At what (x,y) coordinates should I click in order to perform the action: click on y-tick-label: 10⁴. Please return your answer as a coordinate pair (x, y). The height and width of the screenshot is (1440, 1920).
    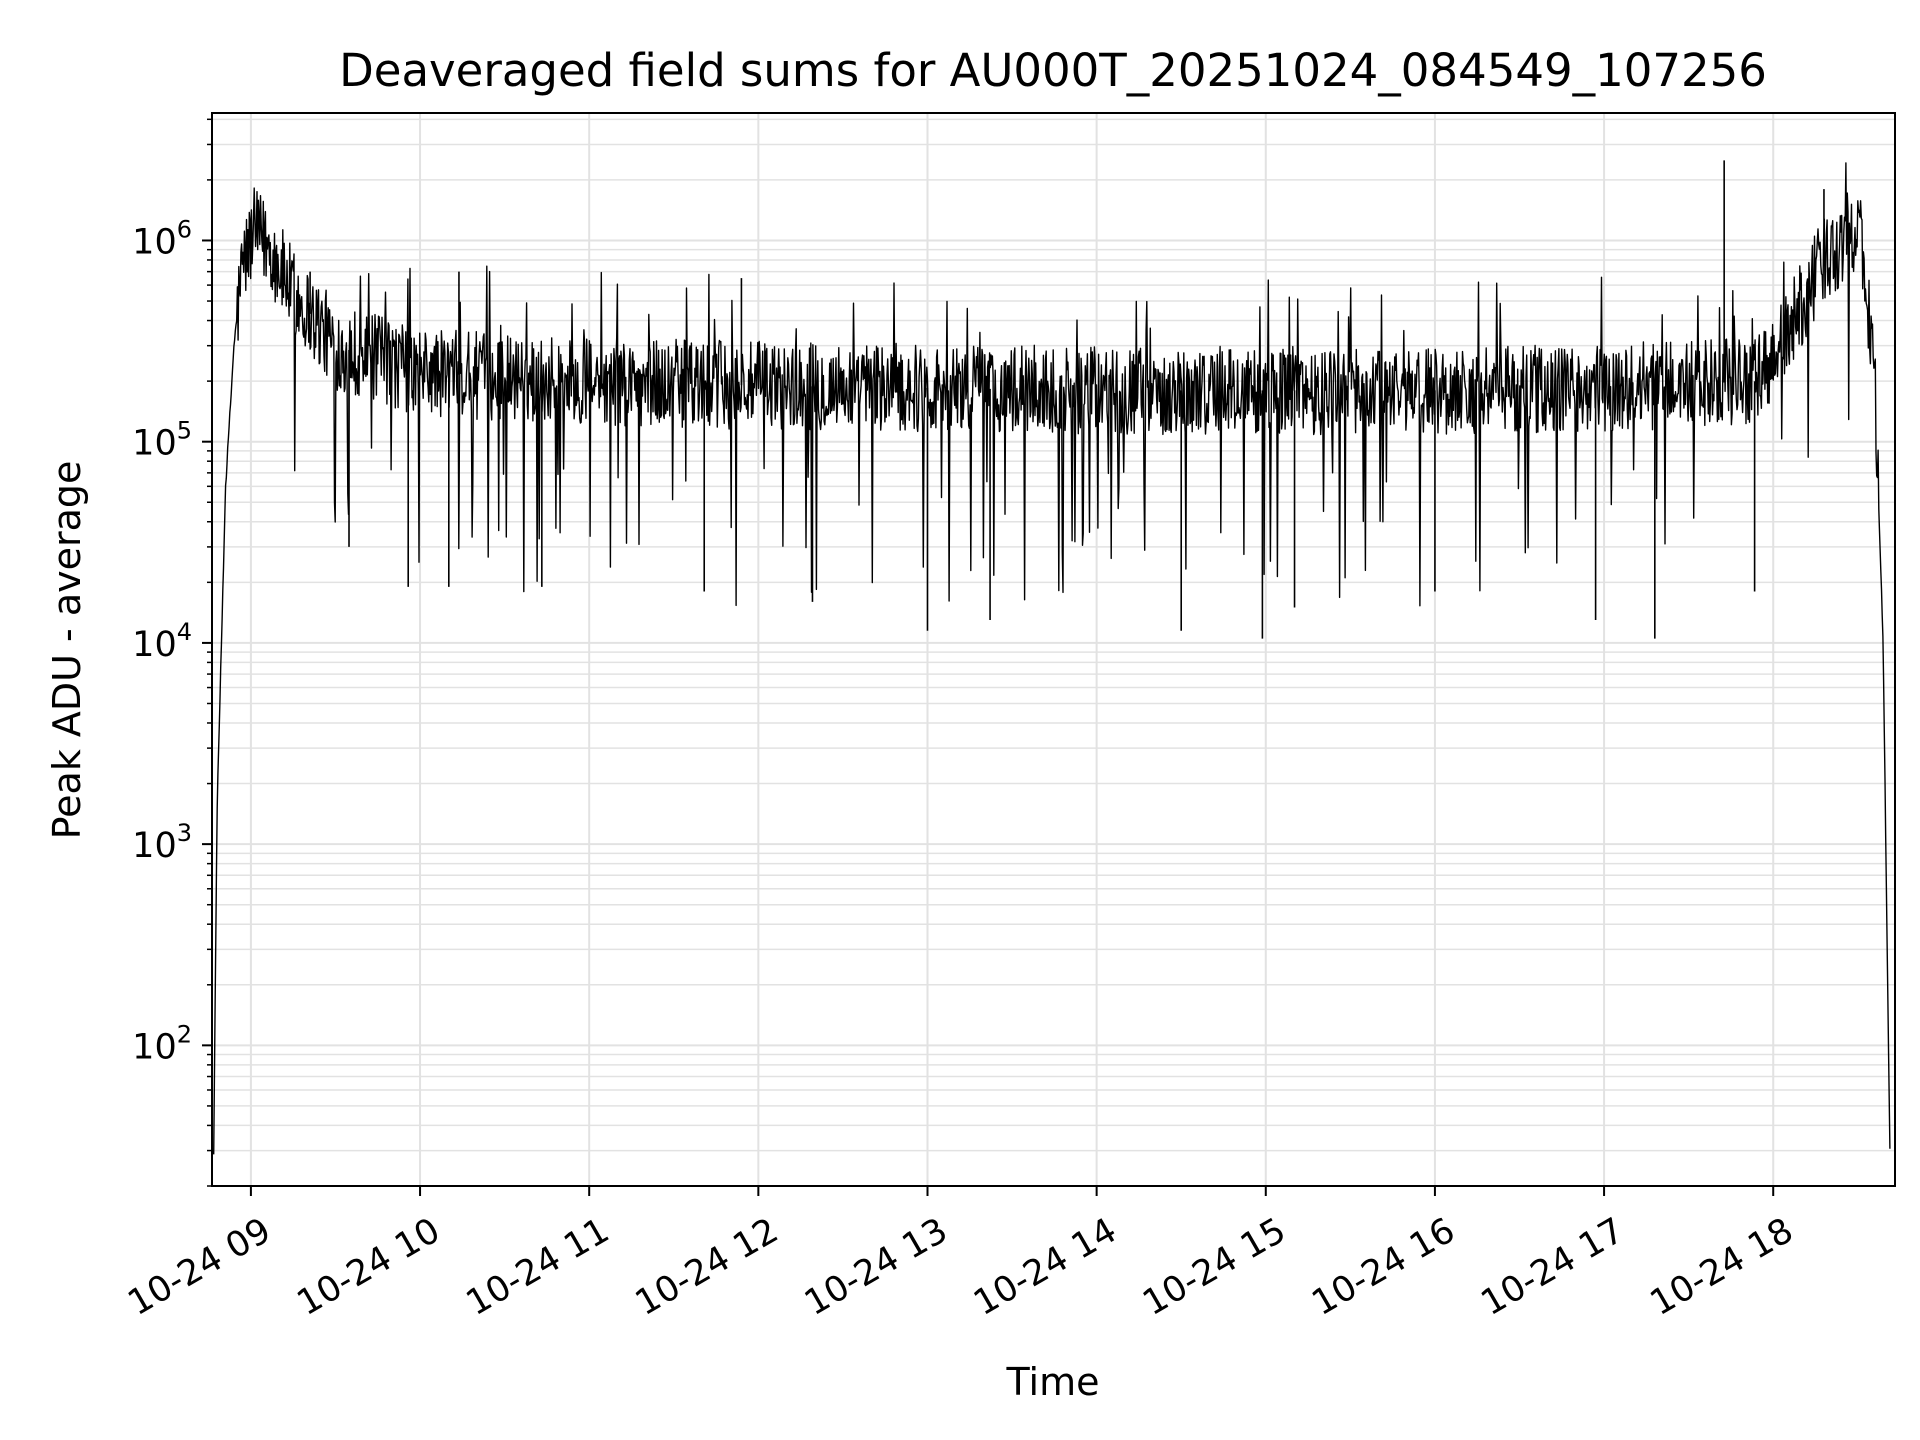
    Looking at the image, I should click on (162, 641).